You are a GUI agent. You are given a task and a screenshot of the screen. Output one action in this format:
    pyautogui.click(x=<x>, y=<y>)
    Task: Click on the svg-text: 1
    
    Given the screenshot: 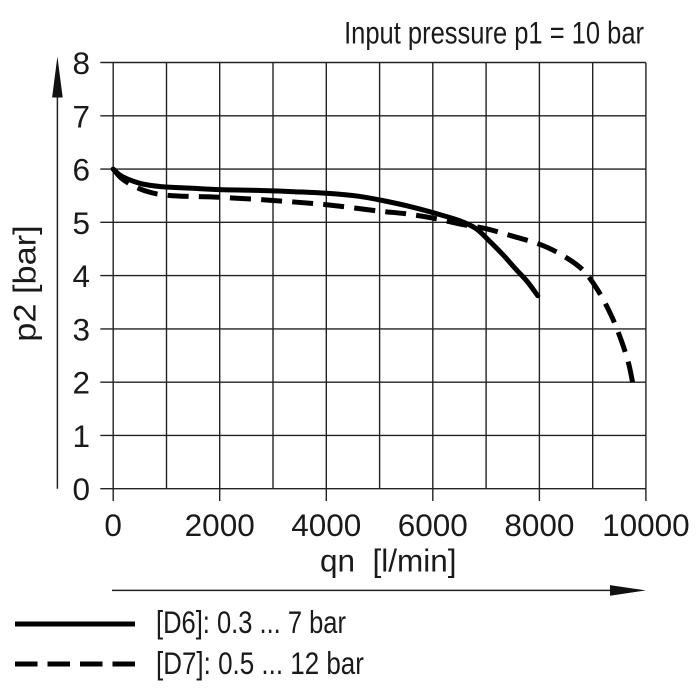 What is the action you would take?
    pyautogui.click(x=81, y=436)
    